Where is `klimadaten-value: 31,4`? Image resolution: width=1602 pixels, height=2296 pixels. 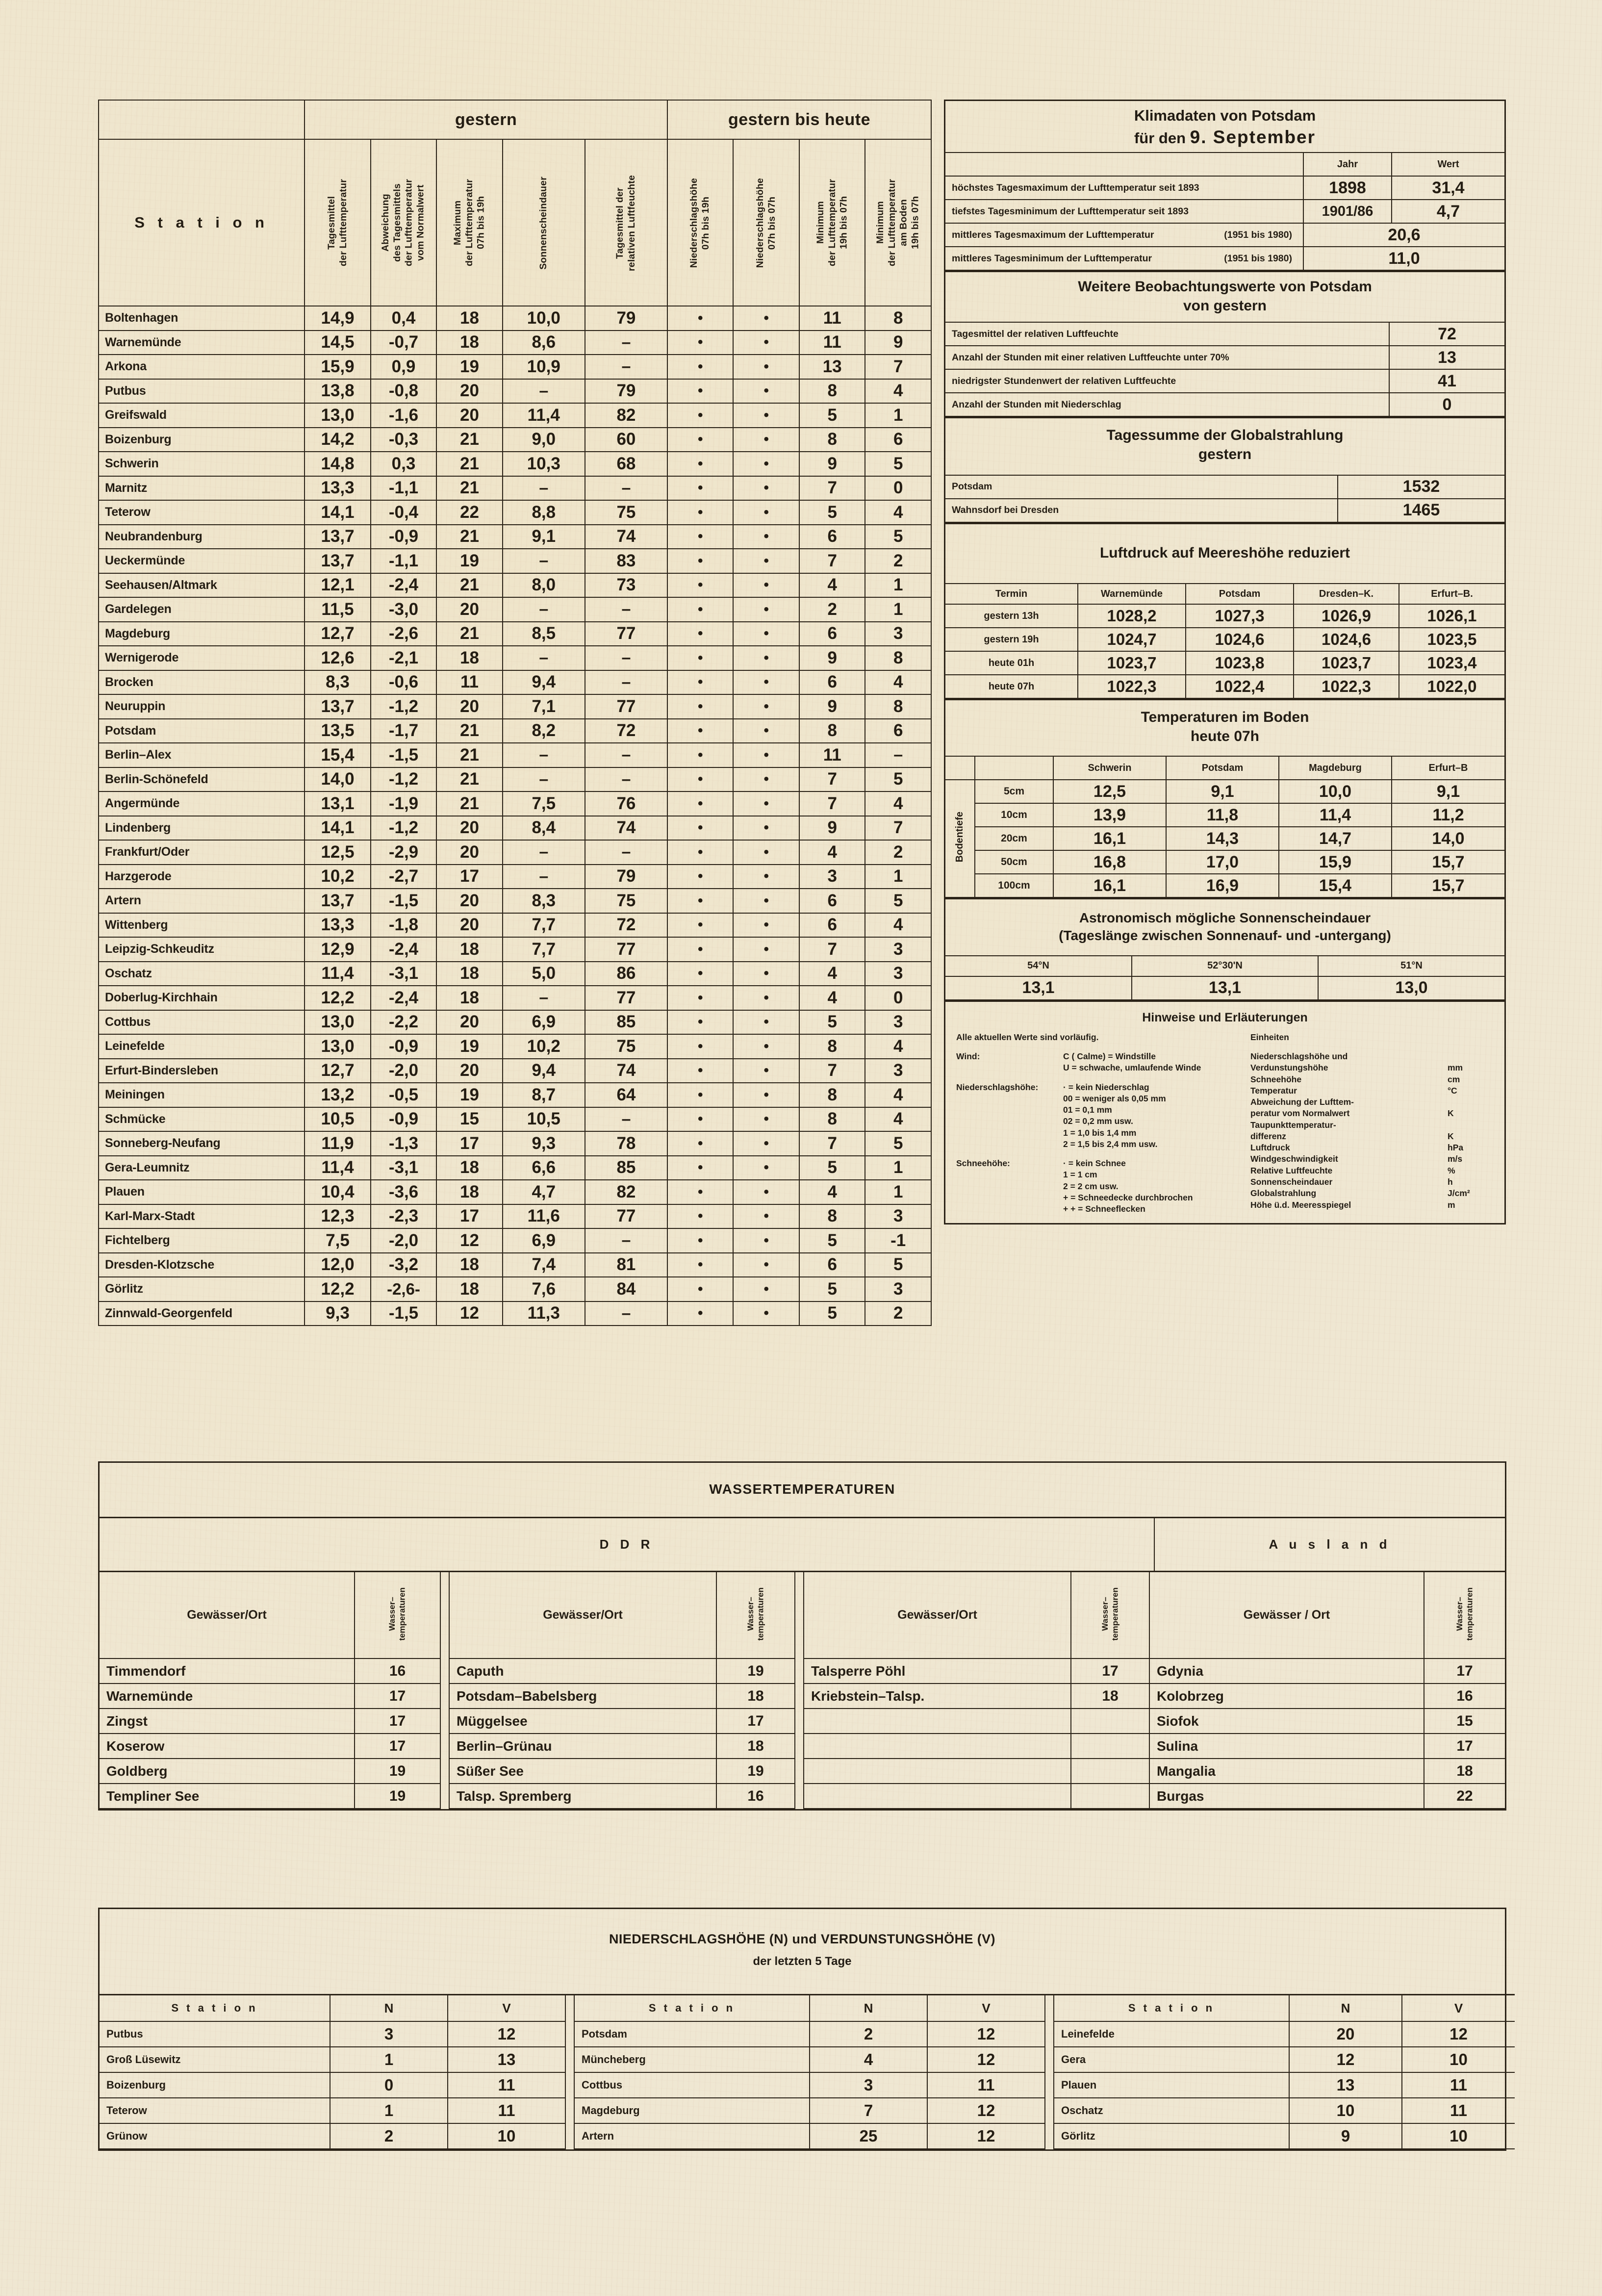 klimadaten-value: 31,4 is located at coordinates (1448, 188).